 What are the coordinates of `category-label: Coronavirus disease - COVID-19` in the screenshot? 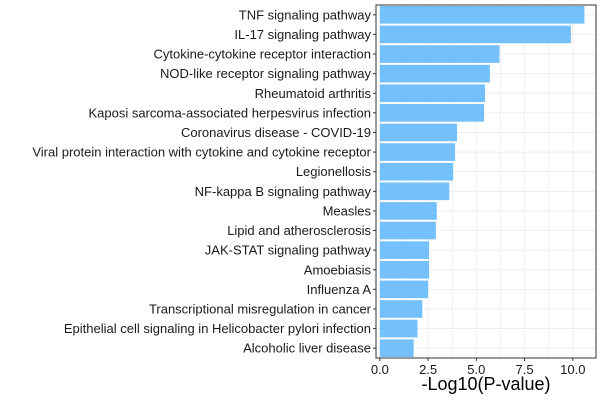 It's located at (276, 132).